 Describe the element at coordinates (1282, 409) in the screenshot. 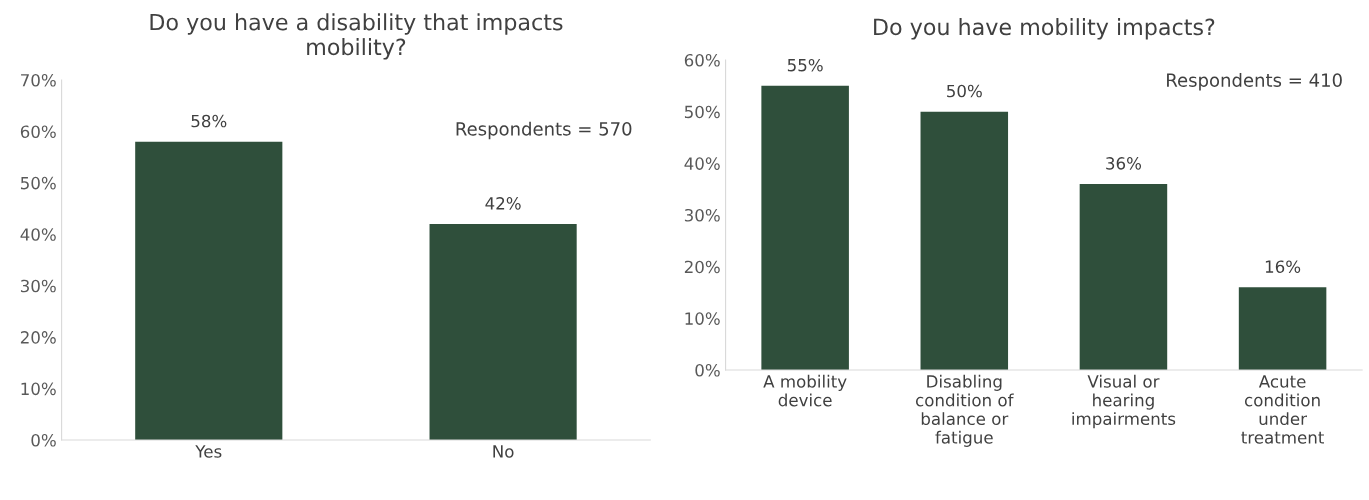

I see `x-tick-label: Acute condition under treatment` at that location.